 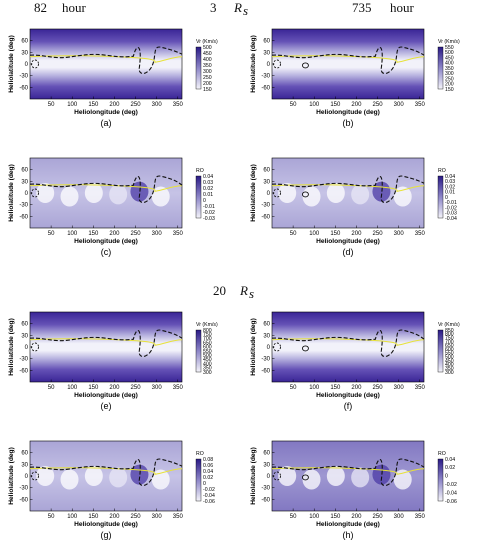 I want to click on colorbar-tick: 300, so click(x=207, y=373).